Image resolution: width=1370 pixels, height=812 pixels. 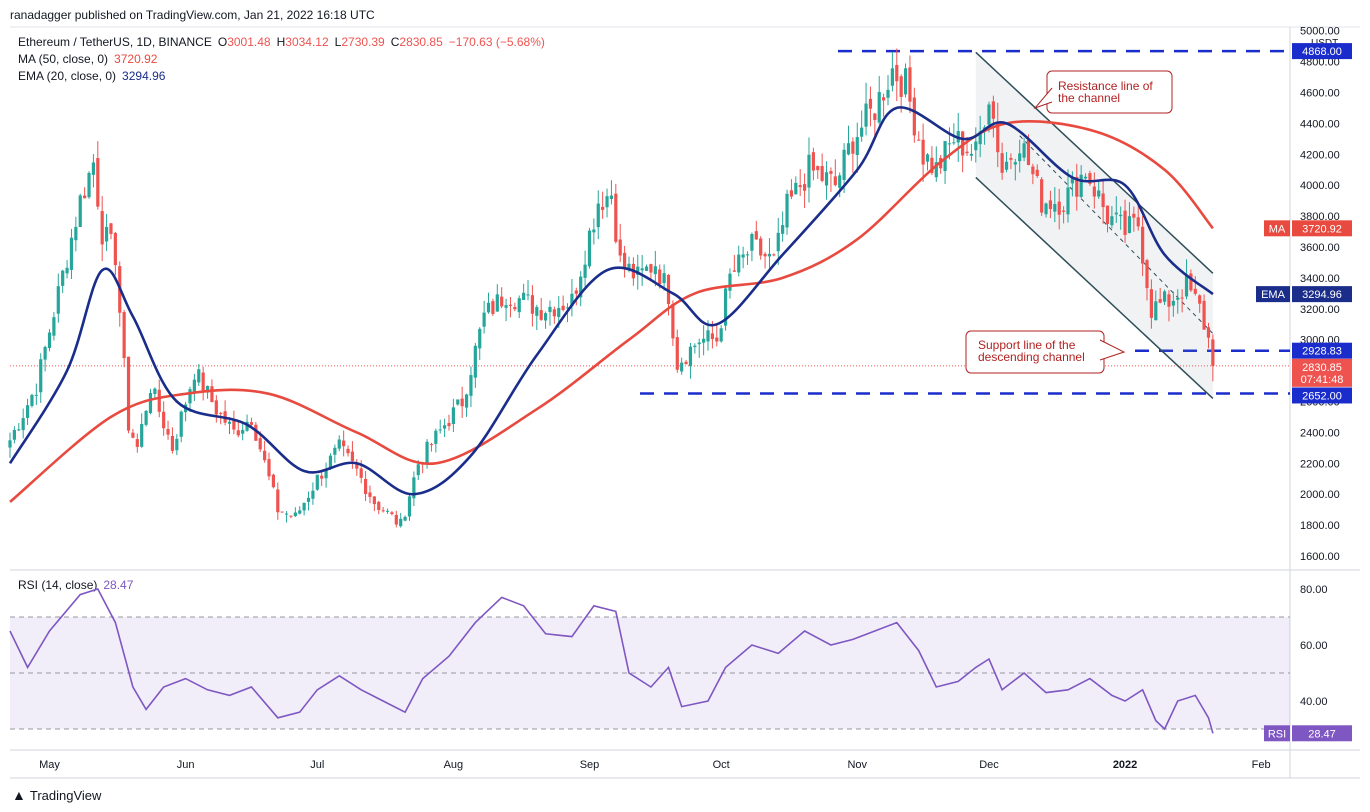 What do you see at coordinates (1322, 350) in the screenshot?
I see `badge-level1: 2928.83` at bounding box center [1322, 350].